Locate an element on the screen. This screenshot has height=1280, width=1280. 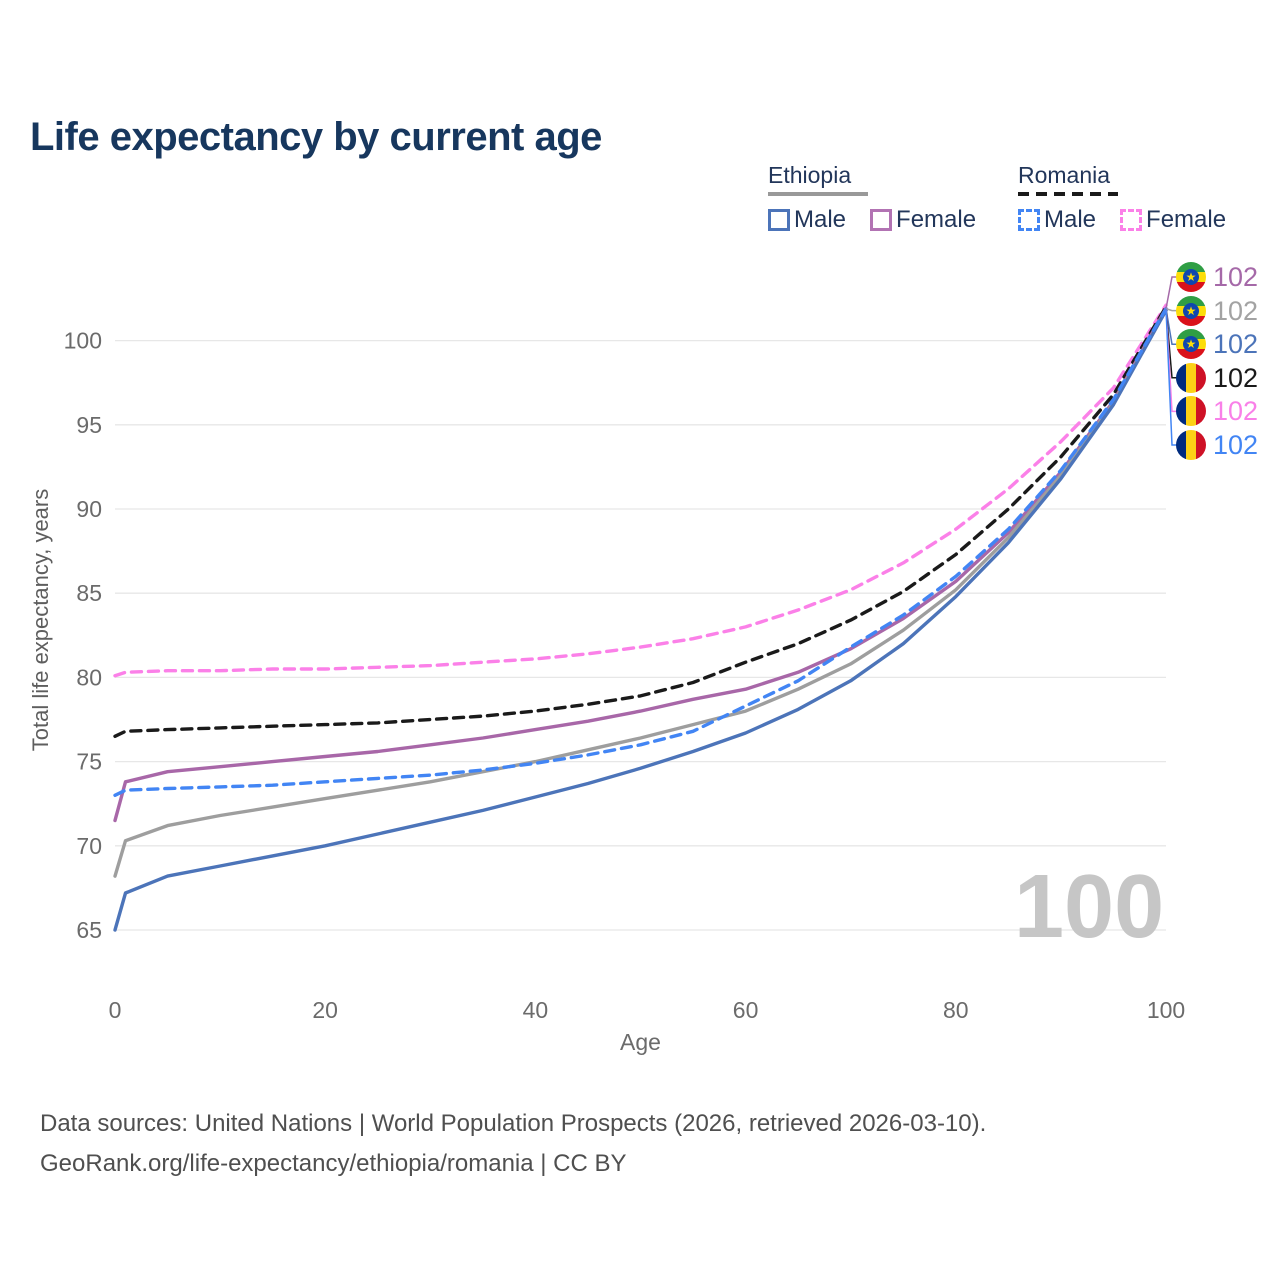
page-title: Life expectancy by current age is located at coordinates (316, 136).